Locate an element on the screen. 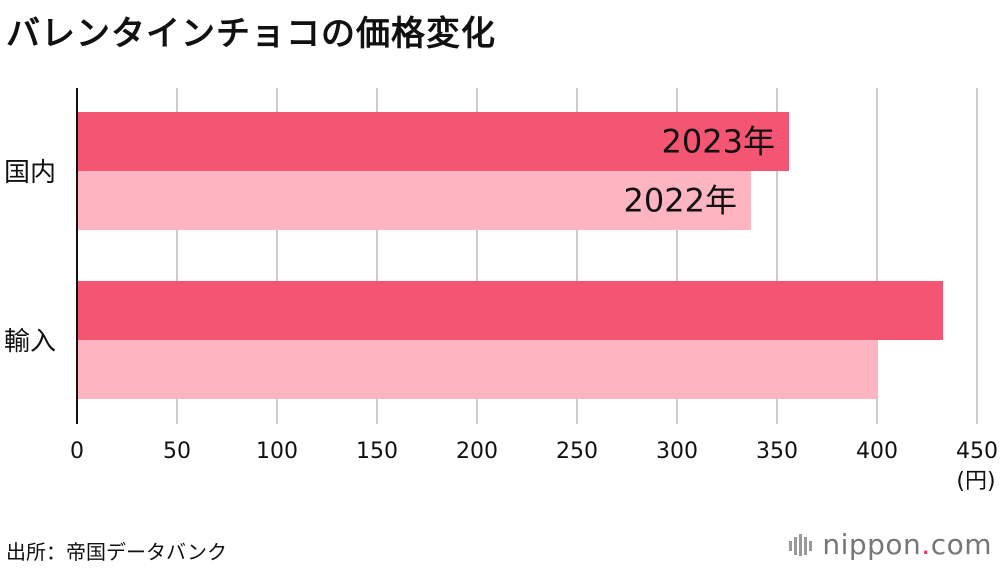 The width and height of the screenshot is (1000, 570). x-tick-label: 200 is located at coordinates (477, 451).